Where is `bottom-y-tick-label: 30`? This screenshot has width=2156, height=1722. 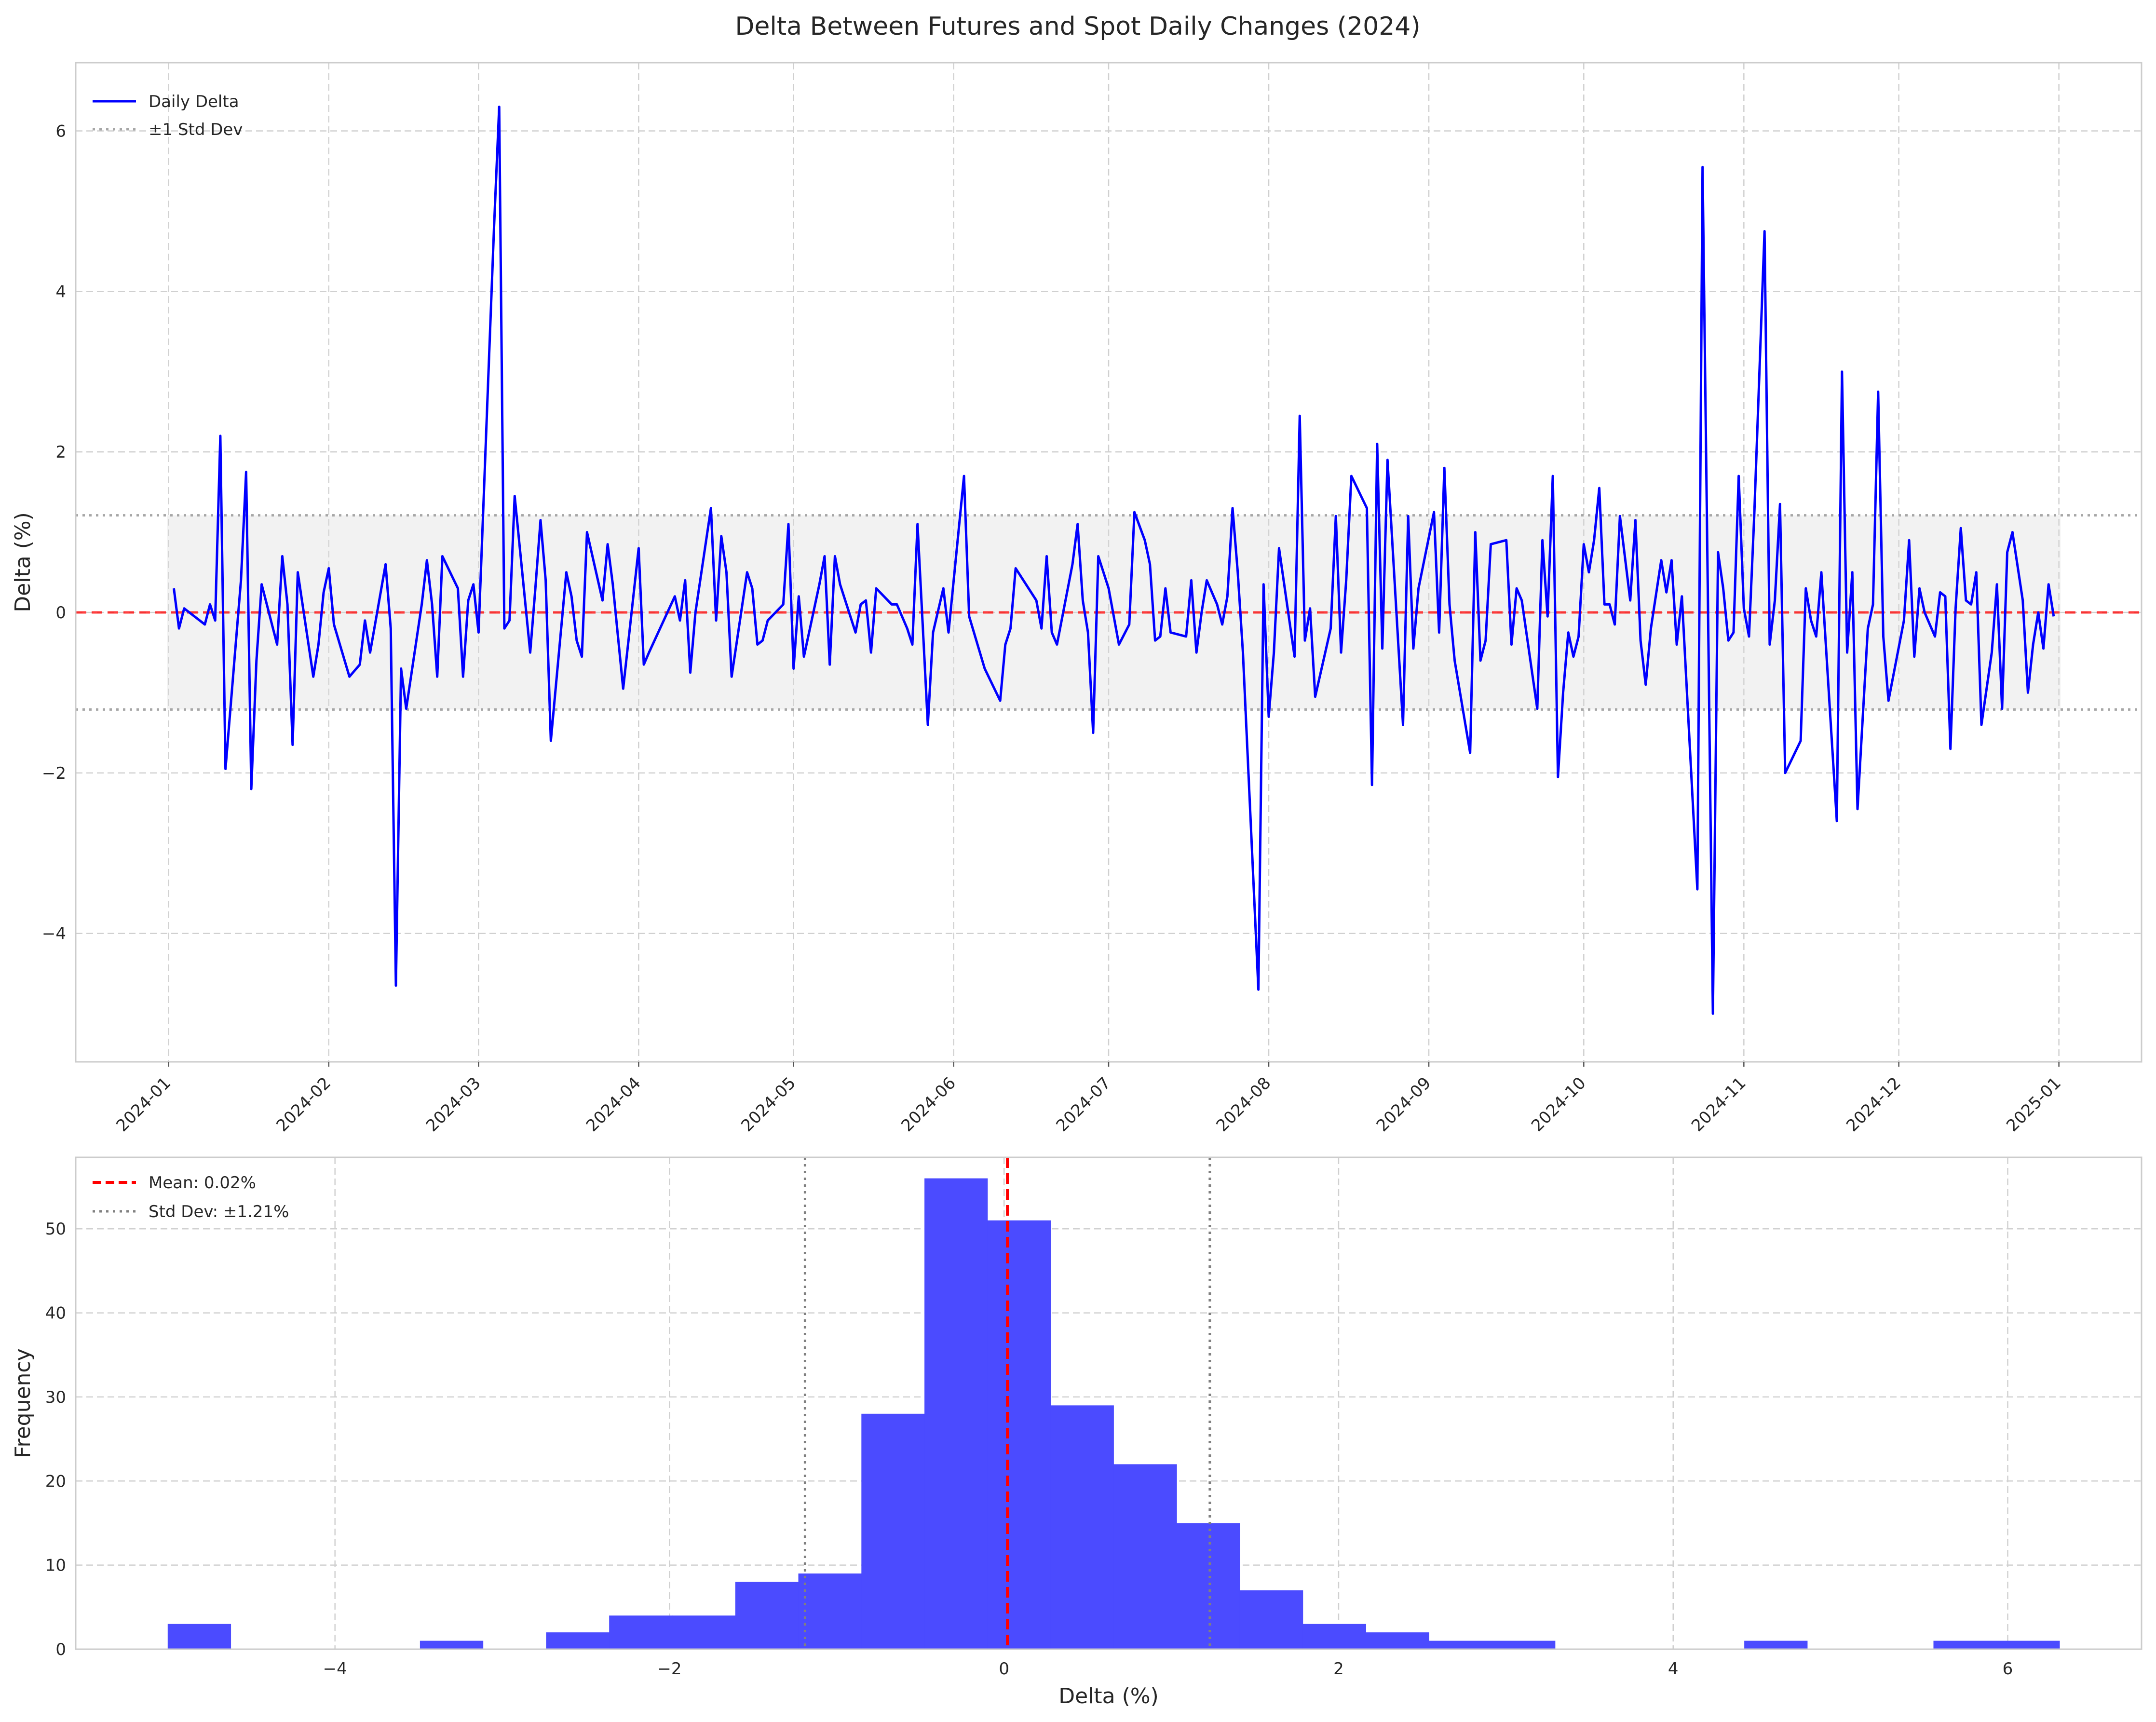
bottom-y-tick-label: 30 is located at coordinates (56, 1397).